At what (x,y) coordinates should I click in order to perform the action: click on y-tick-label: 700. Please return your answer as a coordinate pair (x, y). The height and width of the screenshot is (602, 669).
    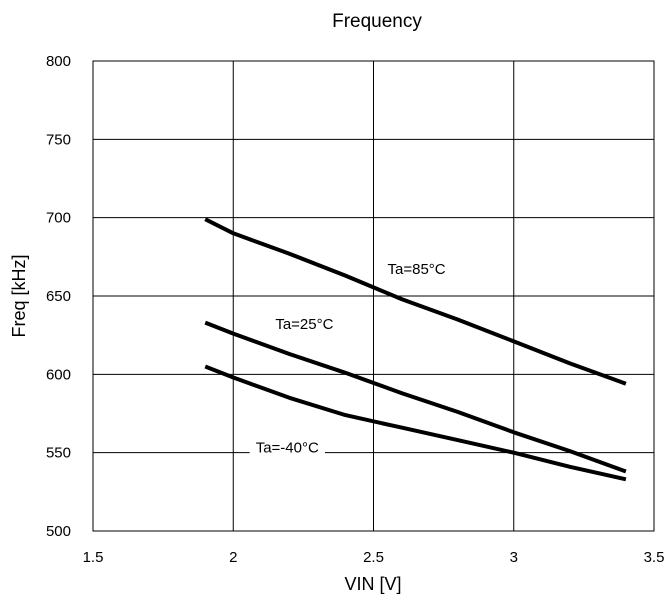
    Looking at the image, I should click on (58, 218).